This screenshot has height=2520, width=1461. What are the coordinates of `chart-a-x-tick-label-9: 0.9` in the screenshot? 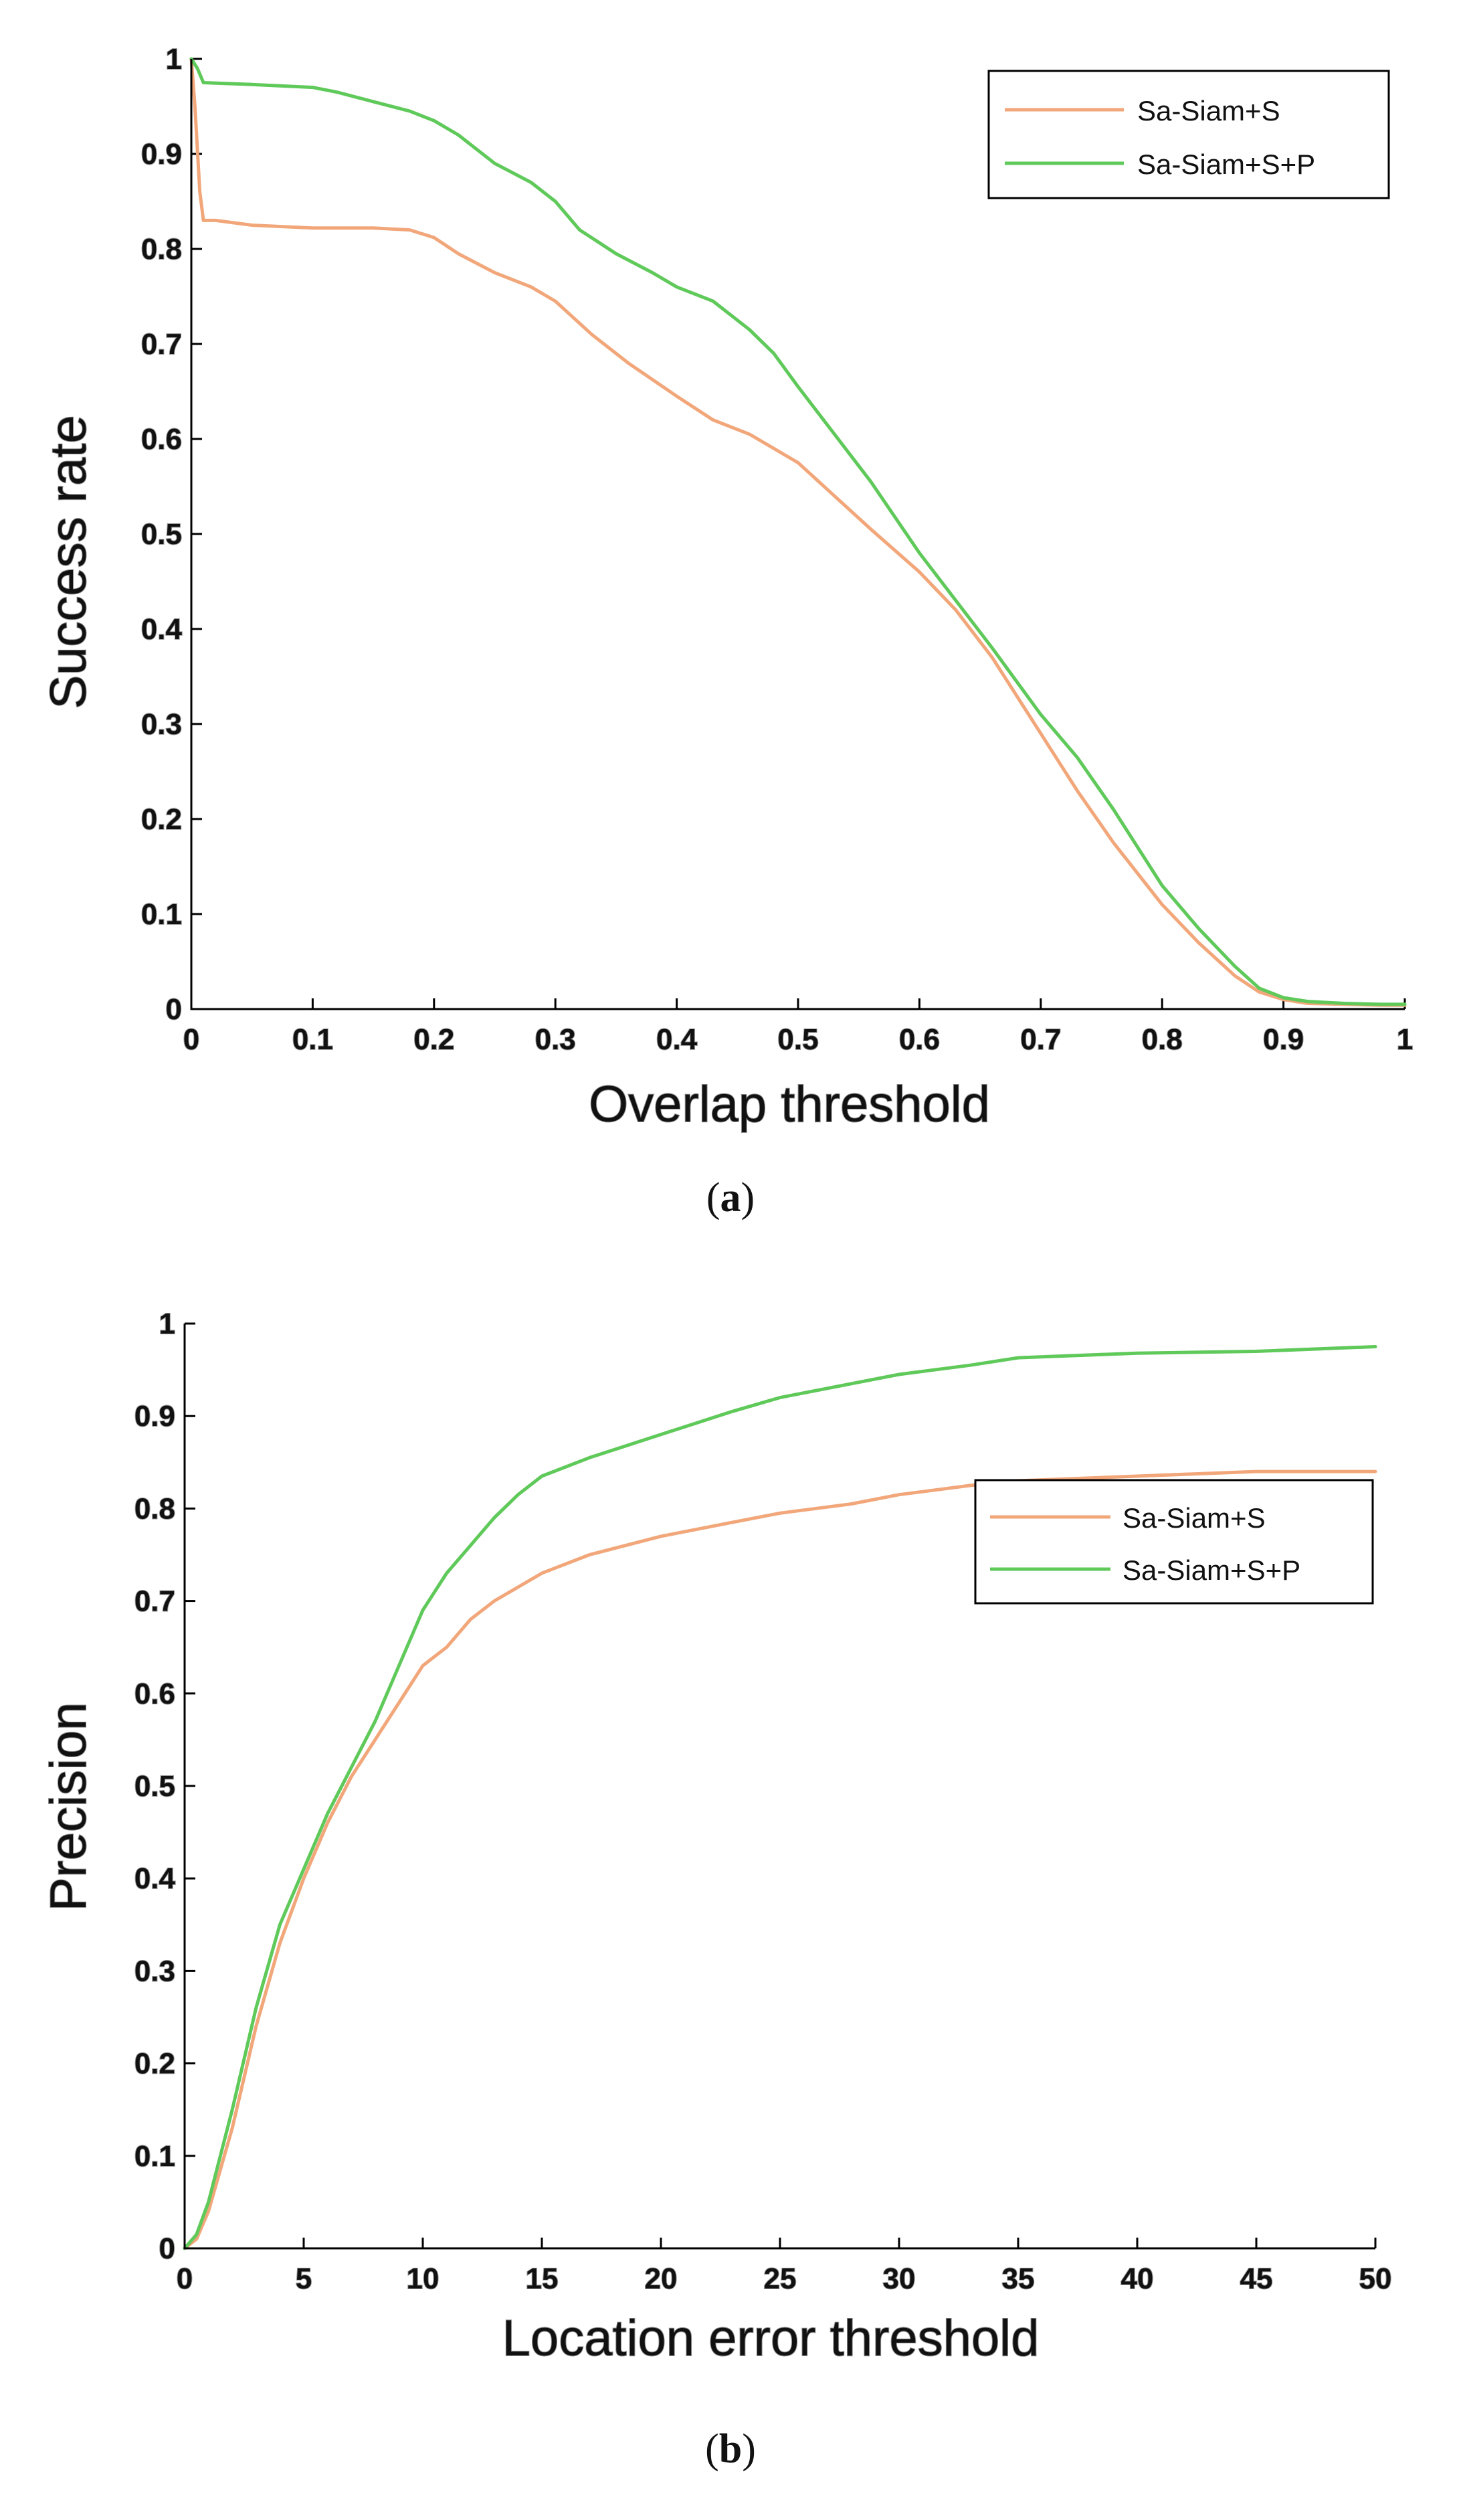 It's located at (1283, 1039).